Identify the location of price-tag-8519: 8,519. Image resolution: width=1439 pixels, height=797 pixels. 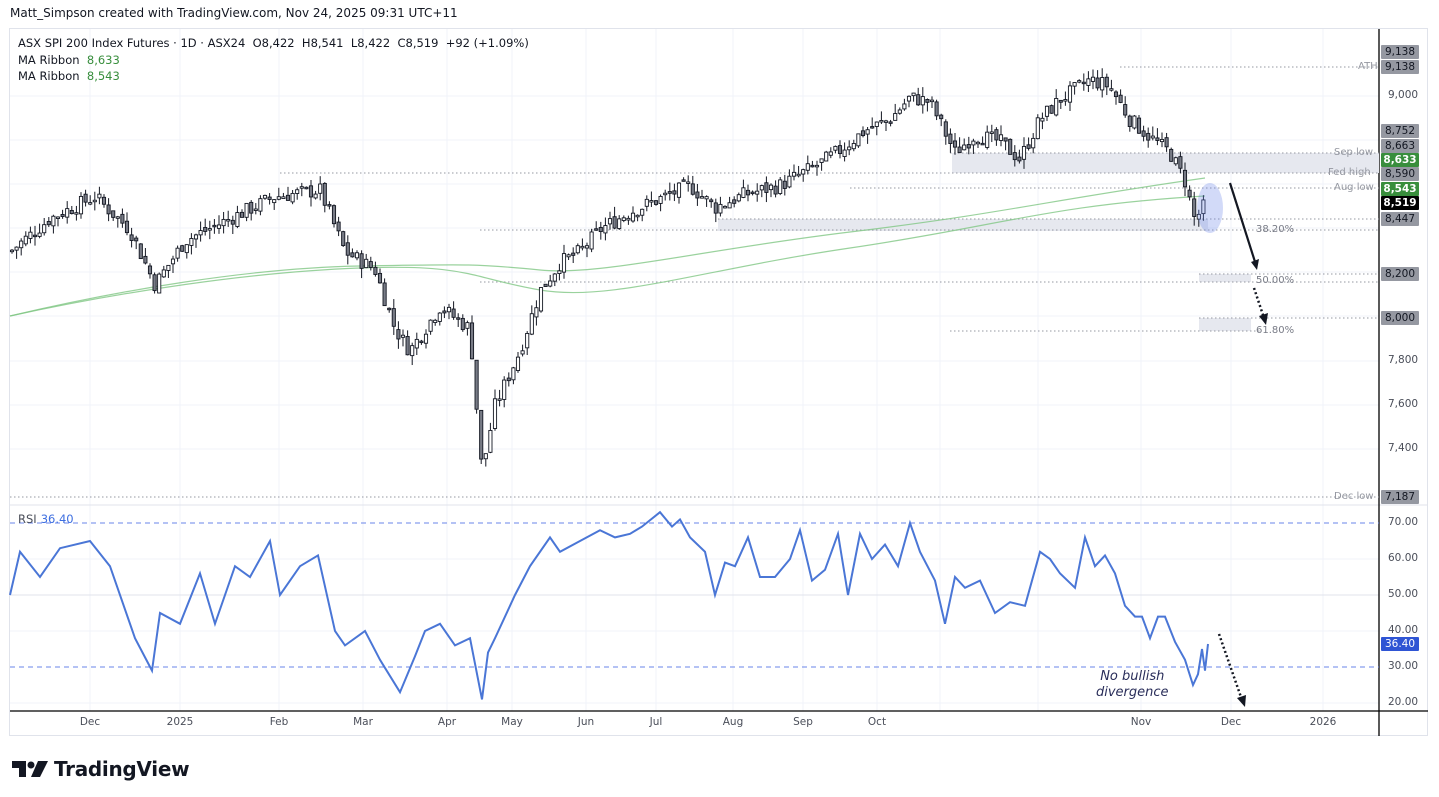
(1400, 203).